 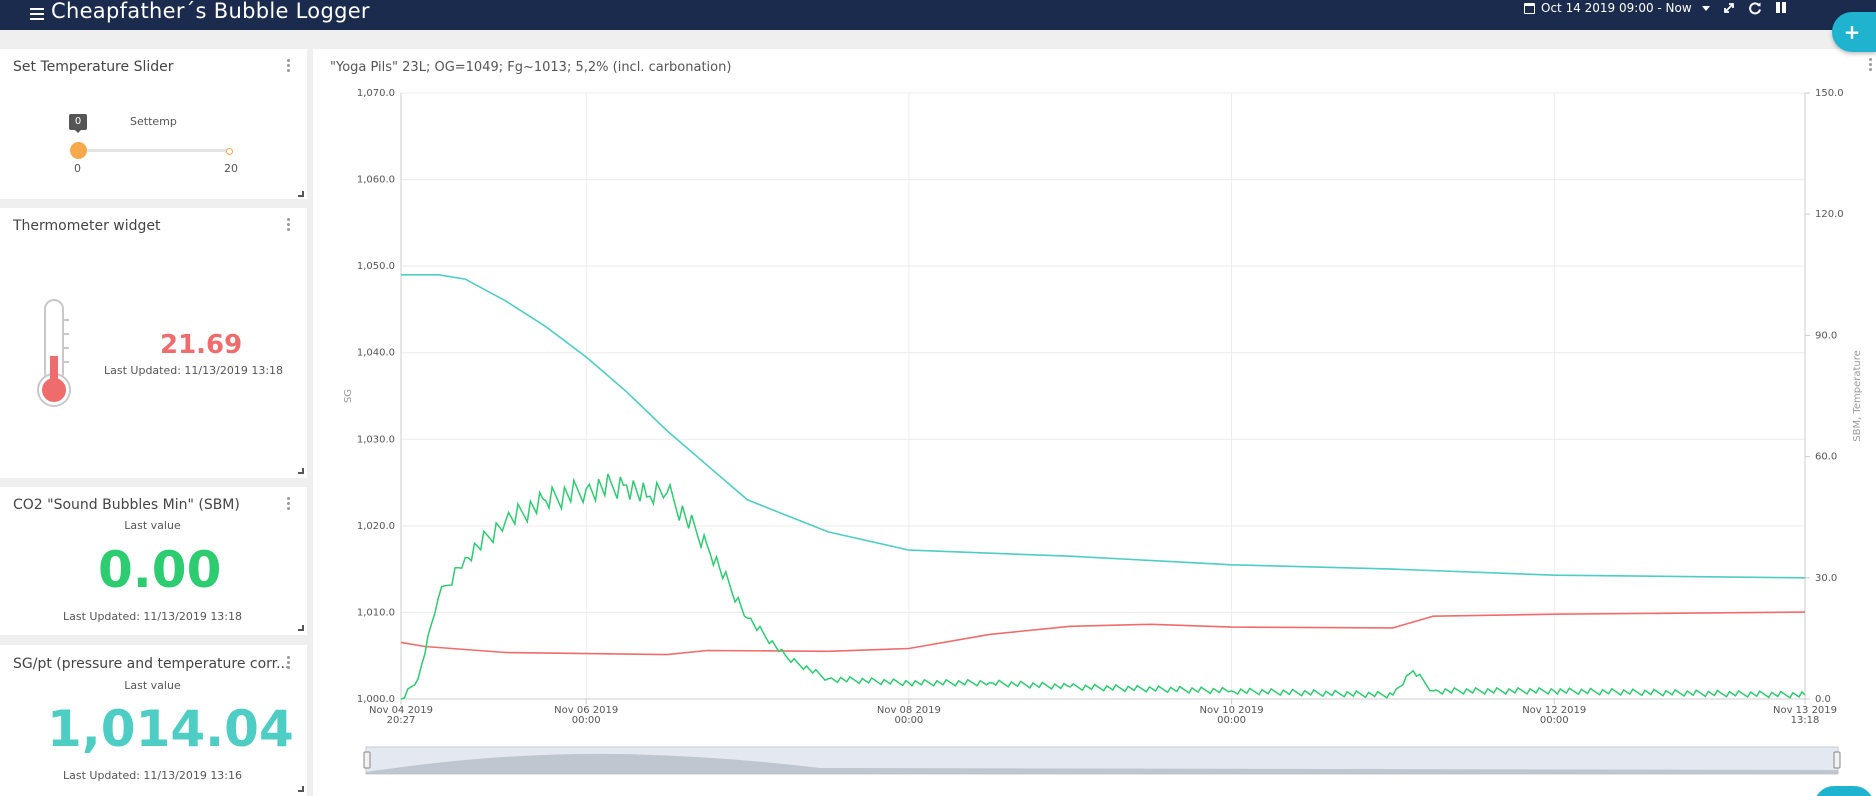 I want to click on fullscreen-icon, so click(x=1729, y=8).